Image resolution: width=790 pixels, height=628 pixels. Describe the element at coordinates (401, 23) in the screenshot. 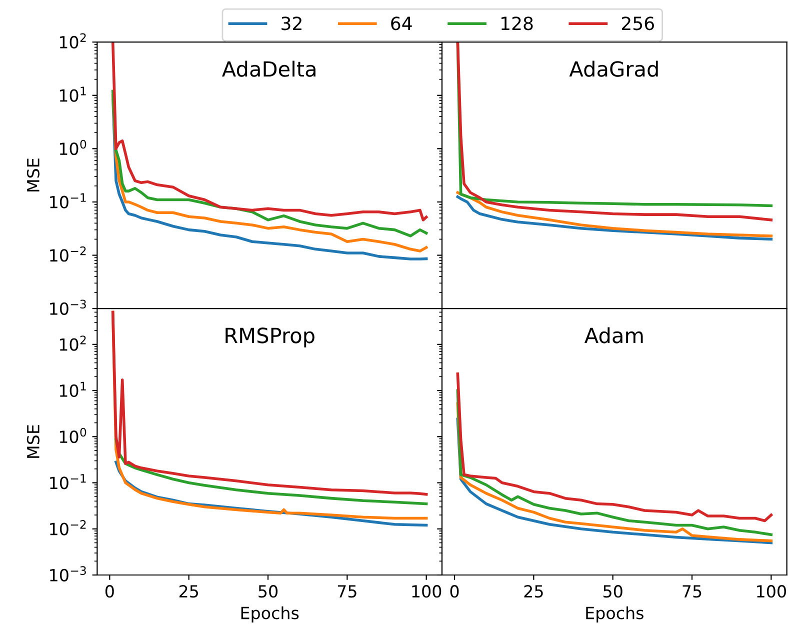

I see `legend-label: 64` at that location.